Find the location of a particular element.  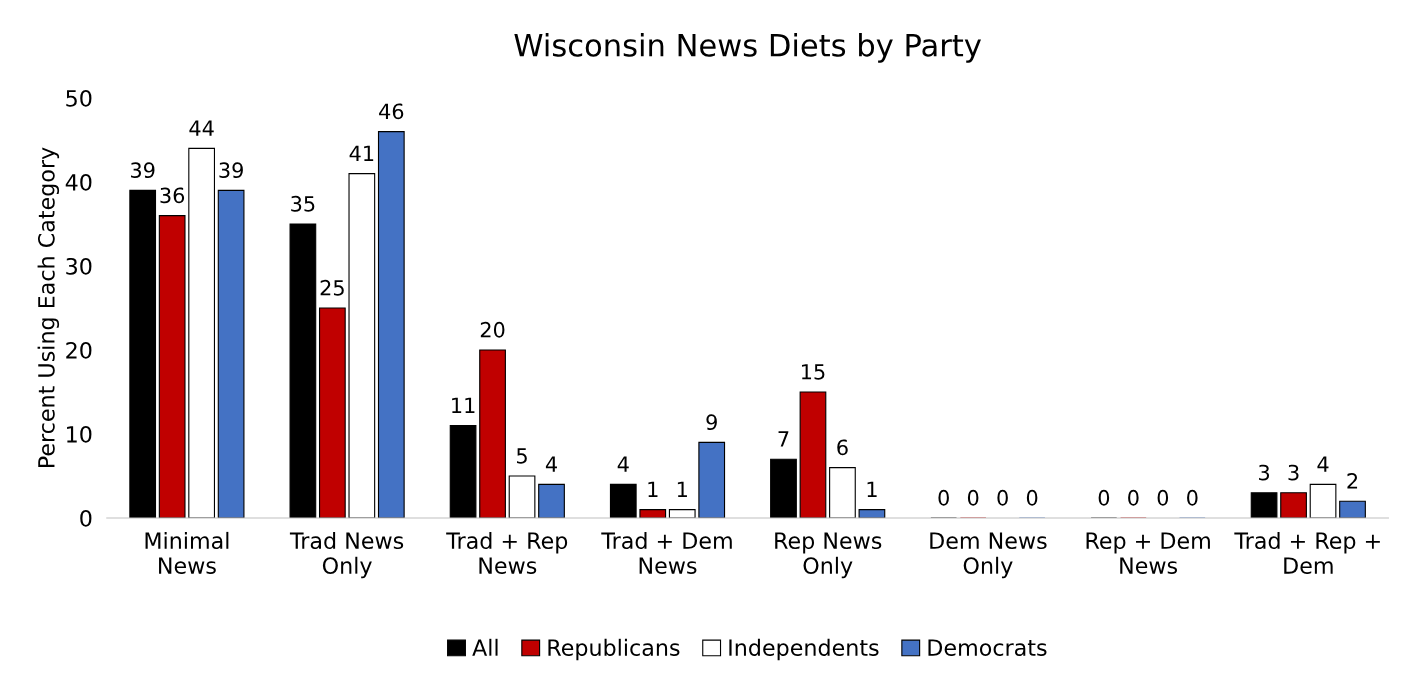

x-tick-label: Rep News Only is located at coordinates (828, 555).